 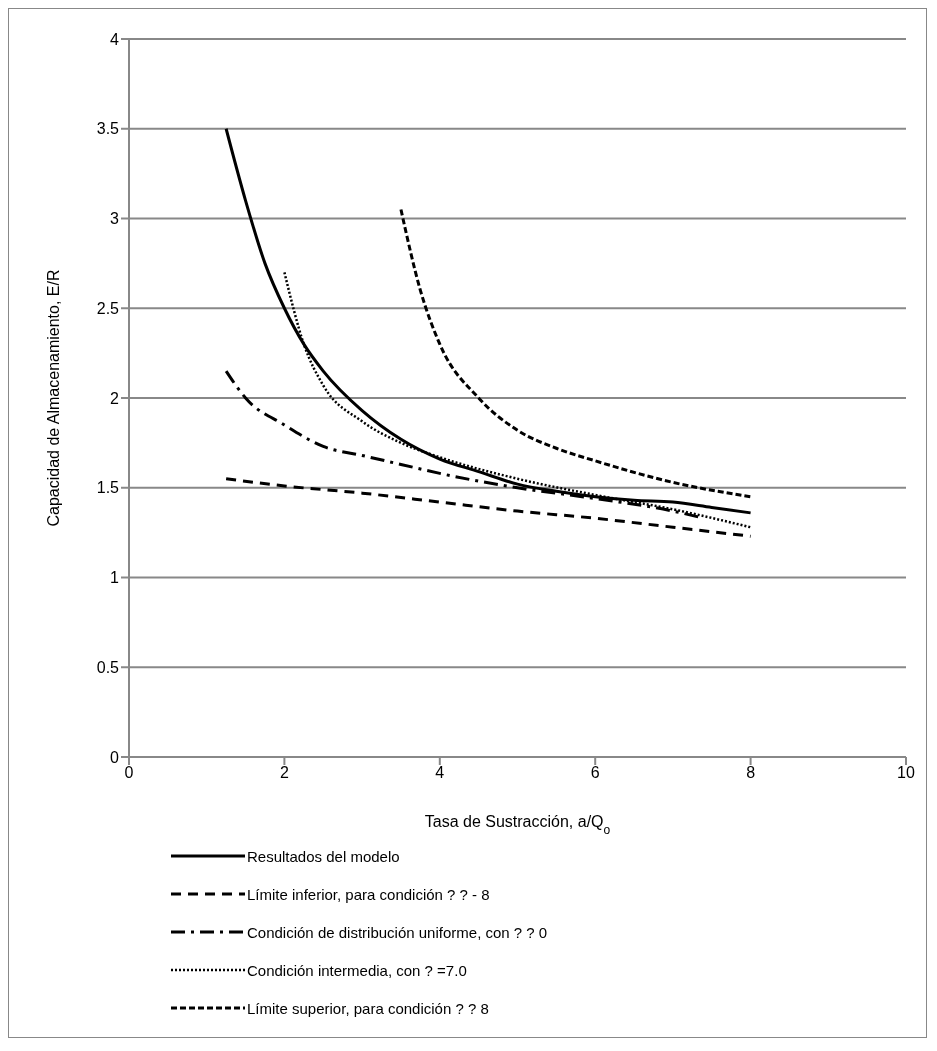 I want to click on legend-label: Resultados del modelo, so click(x=323, y=856).